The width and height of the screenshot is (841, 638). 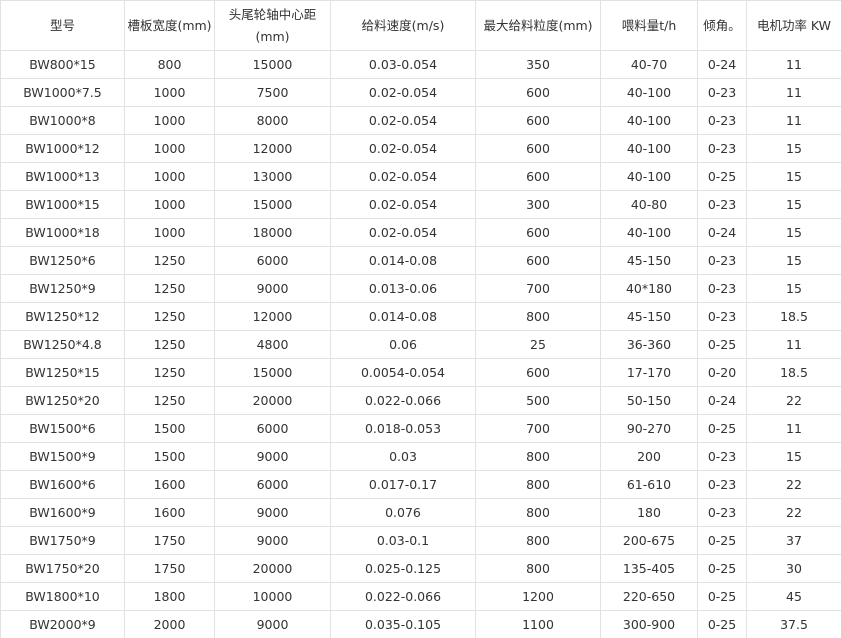 I want to click on table-cell: 45-150, so click(x=649, y=260).